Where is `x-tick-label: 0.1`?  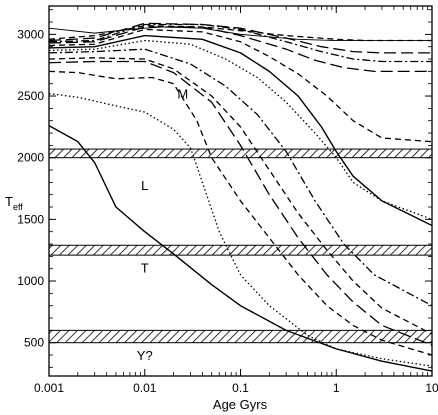
x-tick-label: 0.1 is located at coordinates (240, 388).